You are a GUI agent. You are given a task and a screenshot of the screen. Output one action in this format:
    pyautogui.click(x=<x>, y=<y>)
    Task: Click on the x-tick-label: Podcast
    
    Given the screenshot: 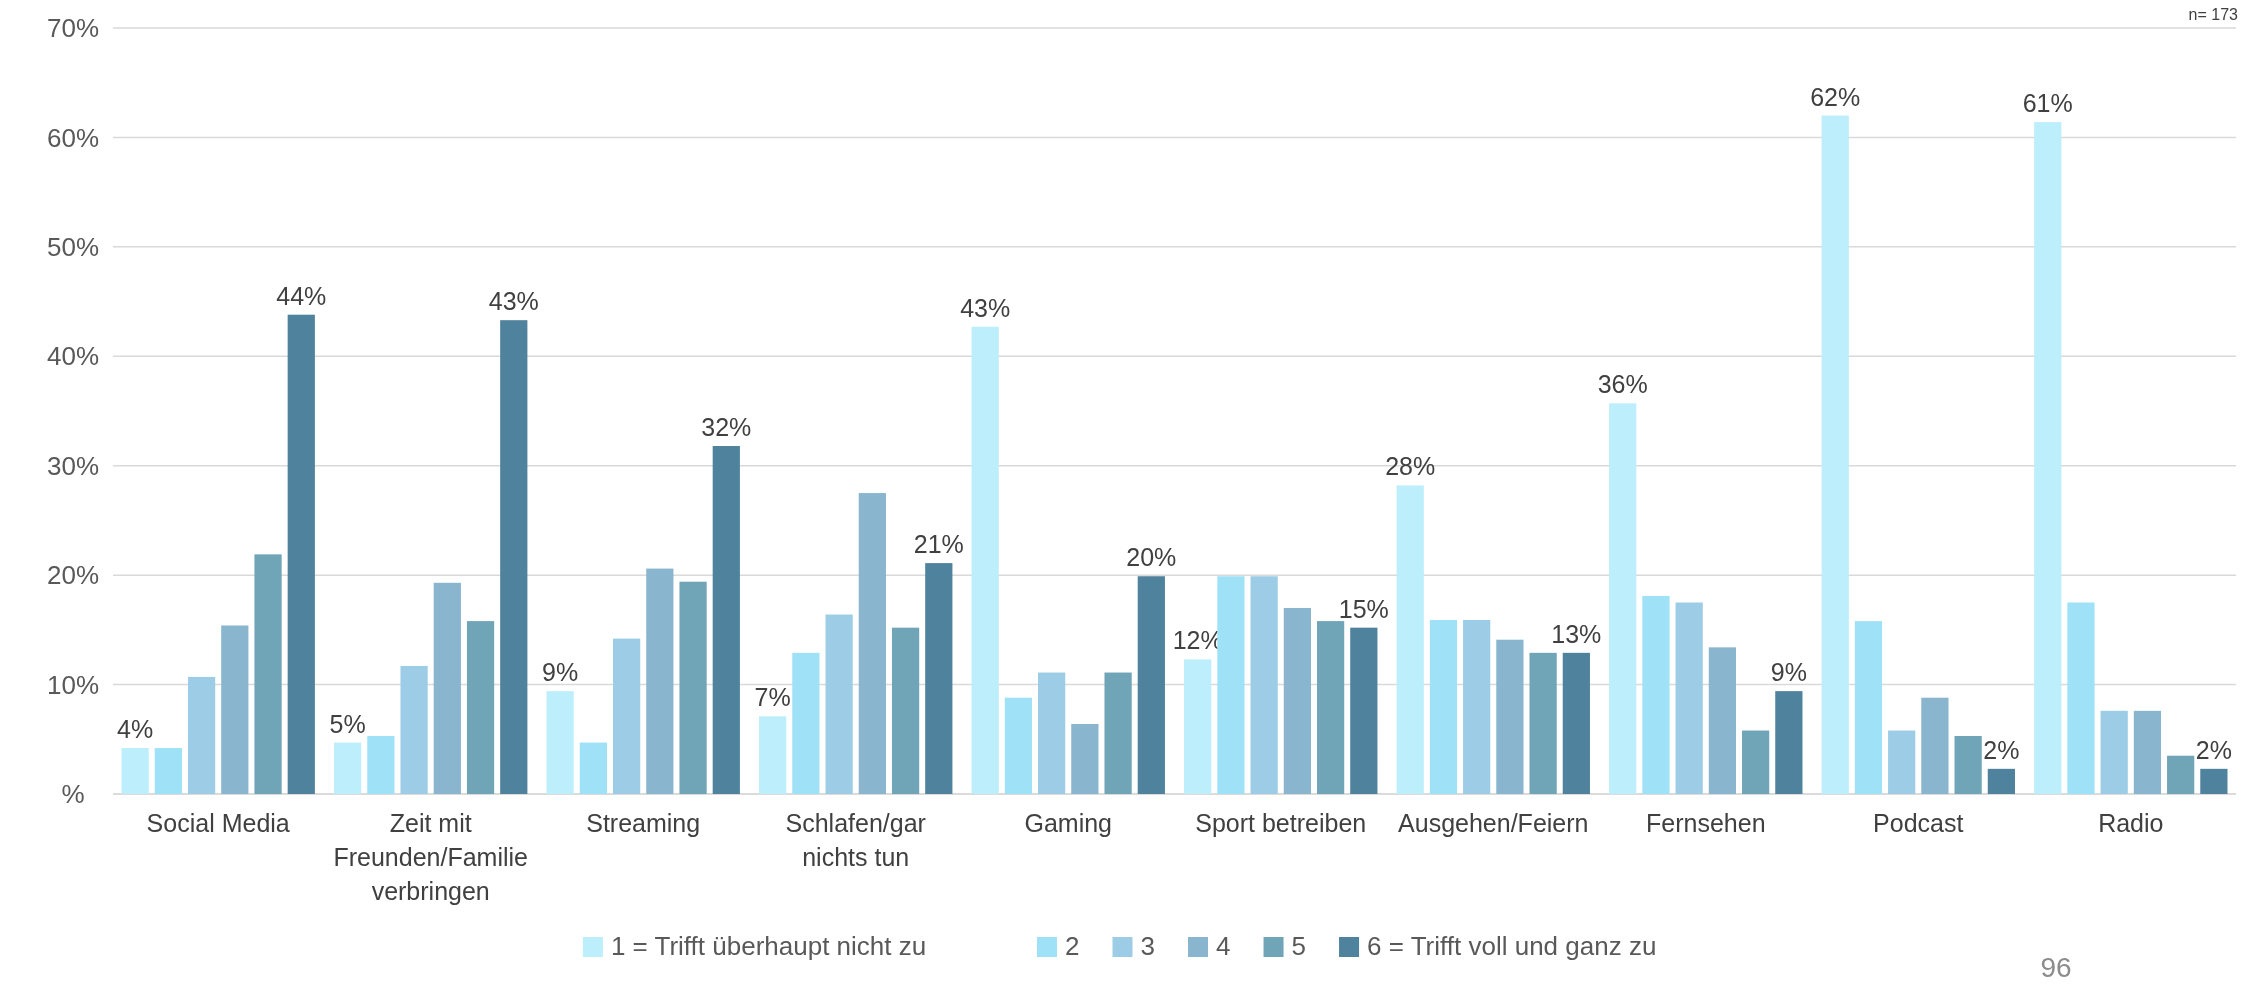 What is the action you would take?
    pyautogui.click(x=1918, y=823)
    